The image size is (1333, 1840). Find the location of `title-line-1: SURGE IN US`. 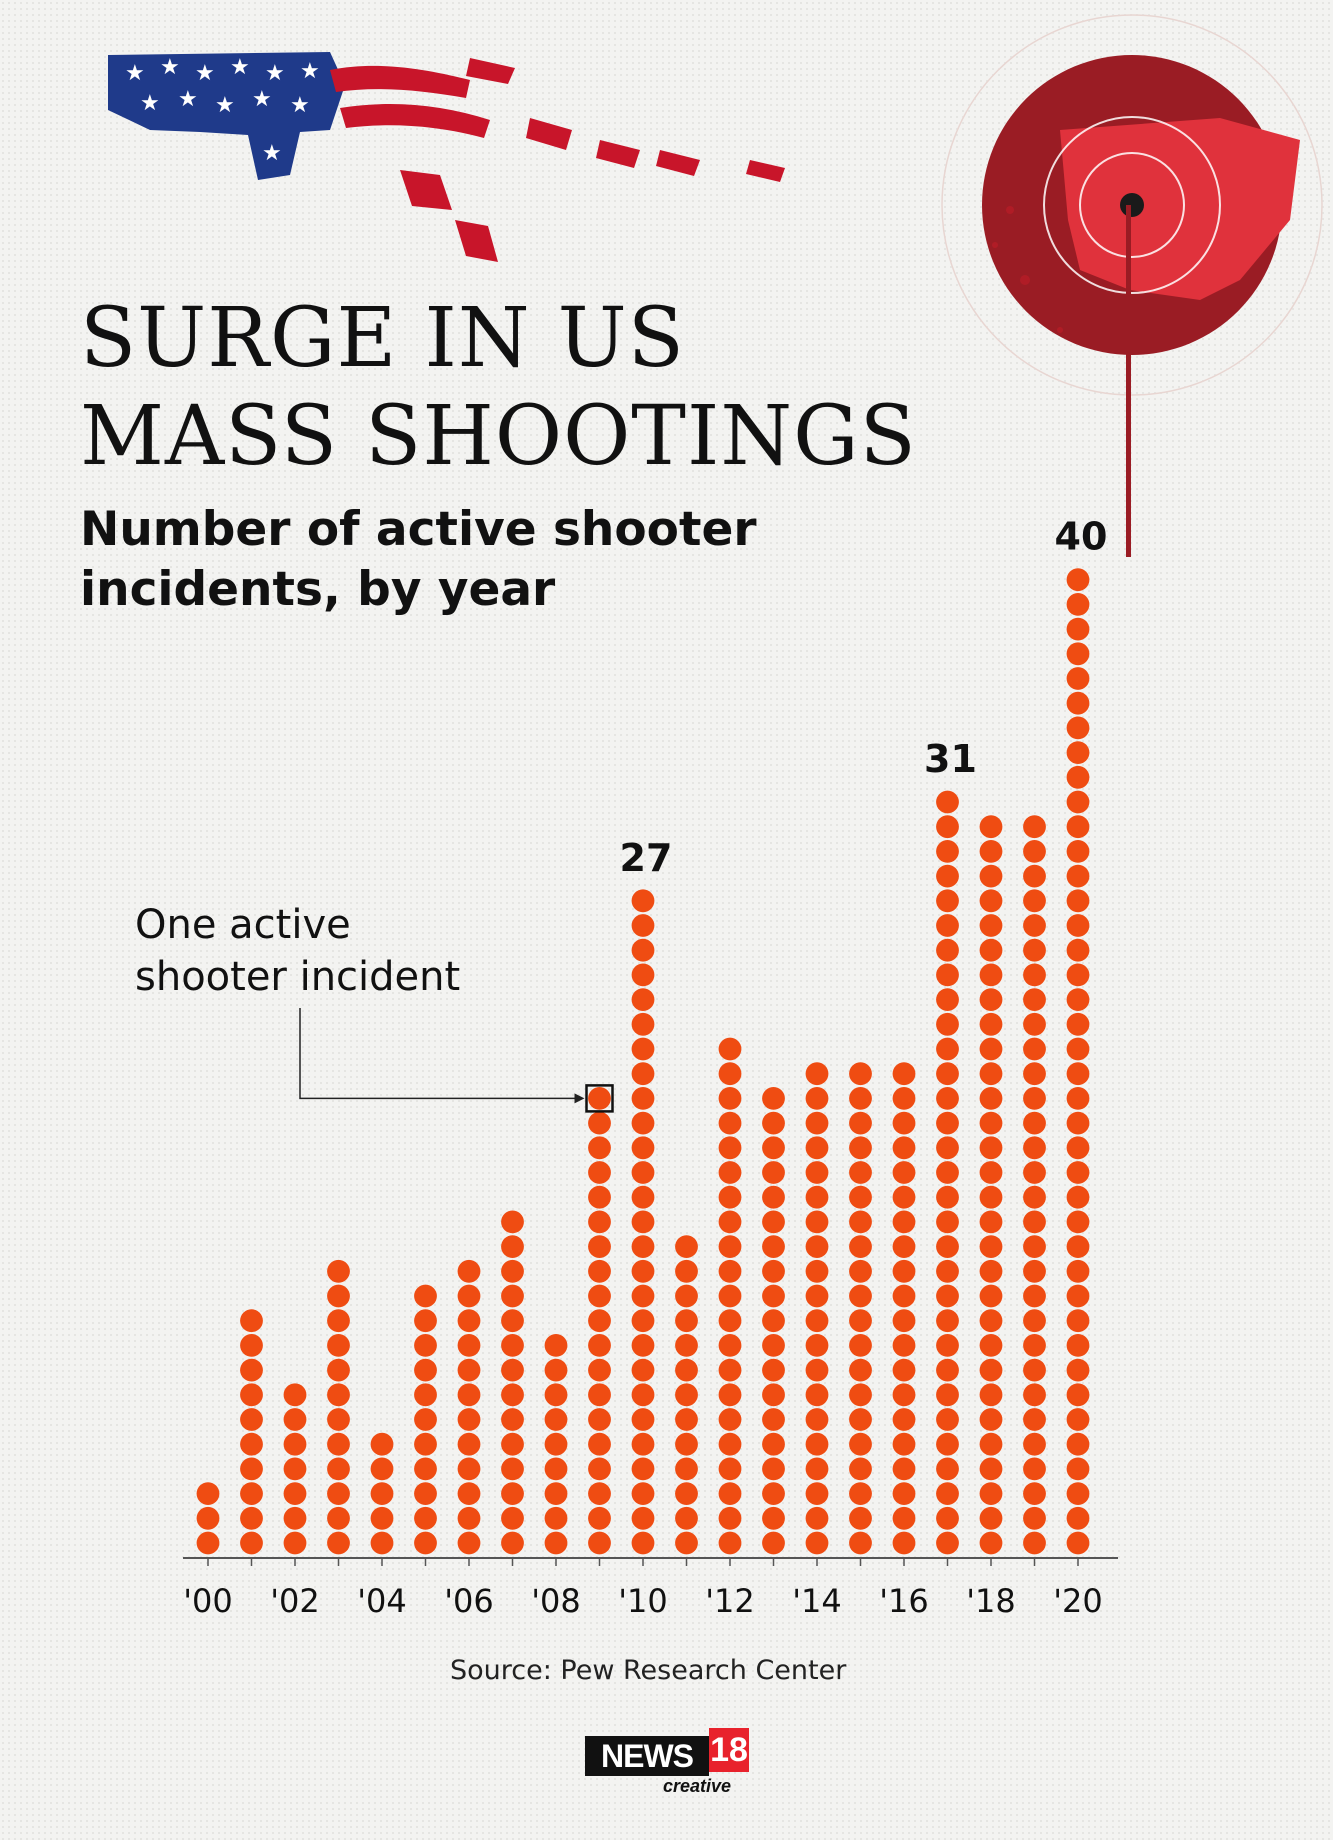

title-line-1: SURGE IN US is located at coordinates (382, 338).